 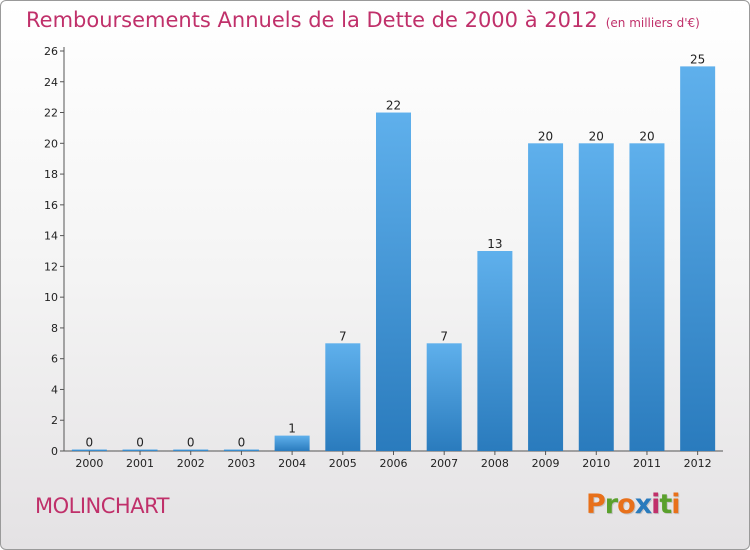 What do you see at coordinates (393, 106) in the screenshot?
I see `value-label: 22` at bounding box center [393, 106].